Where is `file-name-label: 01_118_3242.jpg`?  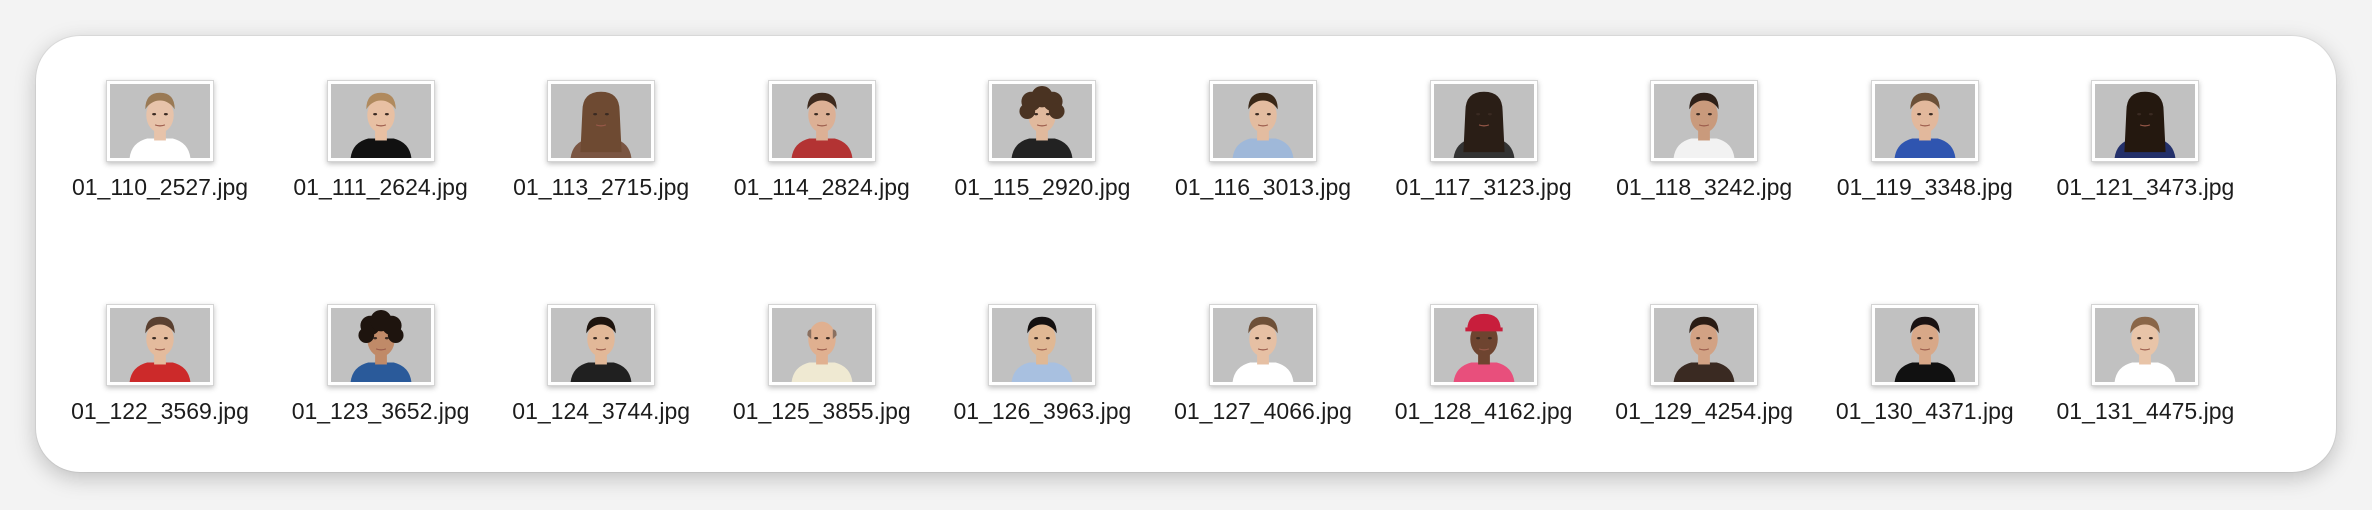
file-name-label: 01_118_3242.jpg is located at coordinates (1704, 187).